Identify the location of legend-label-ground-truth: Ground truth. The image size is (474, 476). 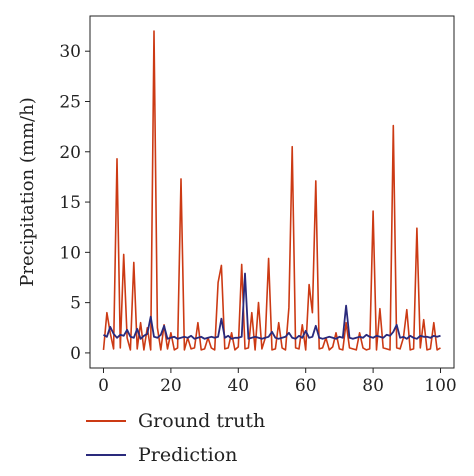
(202, 421).